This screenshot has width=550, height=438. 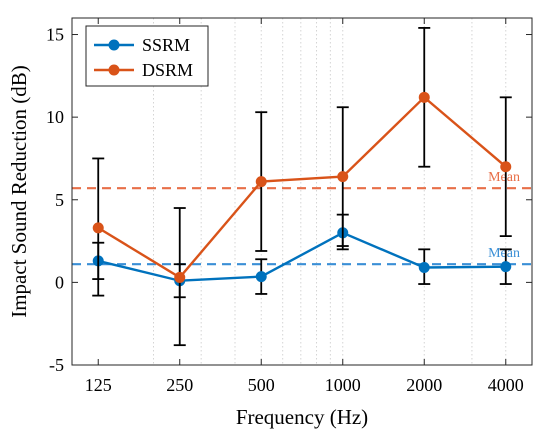 What do you see at coordinates (59, 282) in the screenshot?
I see `y-tick-label: 0` at bounding box center [59, 282].